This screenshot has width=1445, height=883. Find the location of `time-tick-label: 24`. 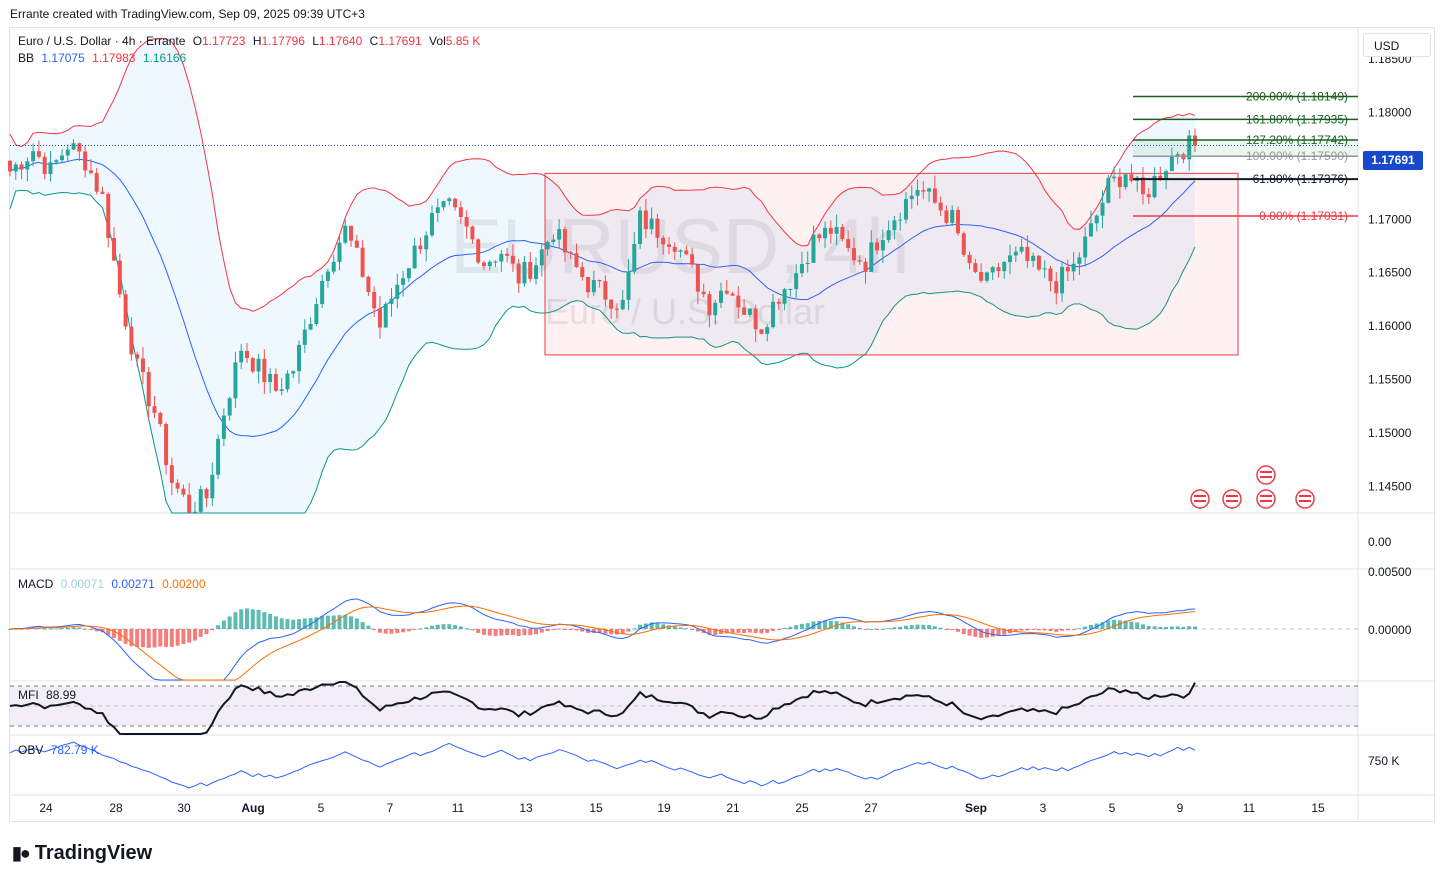

time-tick-label: 24 is located at coordinates (46, 808).